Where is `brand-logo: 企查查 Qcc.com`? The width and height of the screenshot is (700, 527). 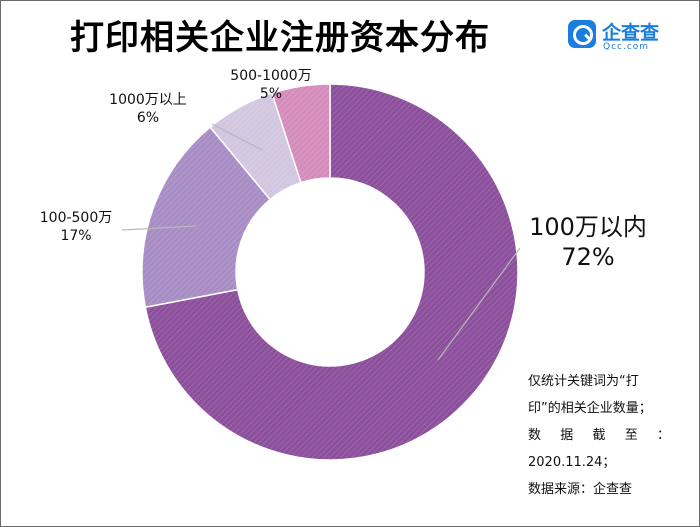
brand-logo: 企查查 Qcc.com is located at coordinates (623, 36).